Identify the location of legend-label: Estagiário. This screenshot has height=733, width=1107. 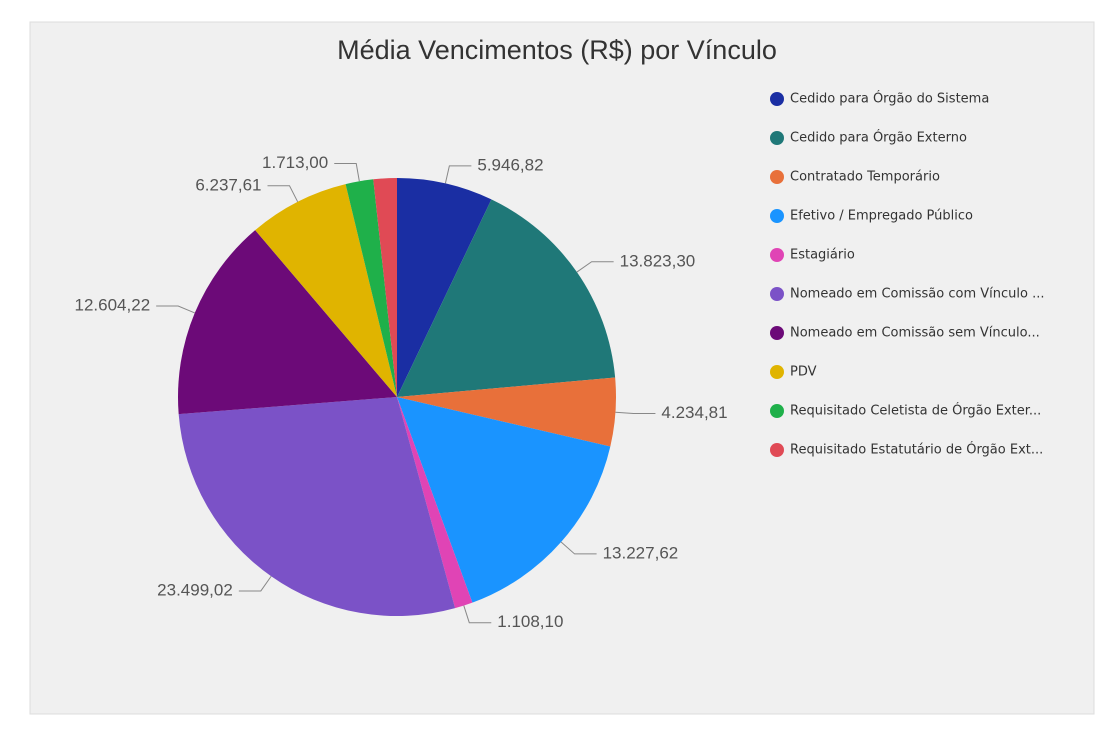
(822, 255).